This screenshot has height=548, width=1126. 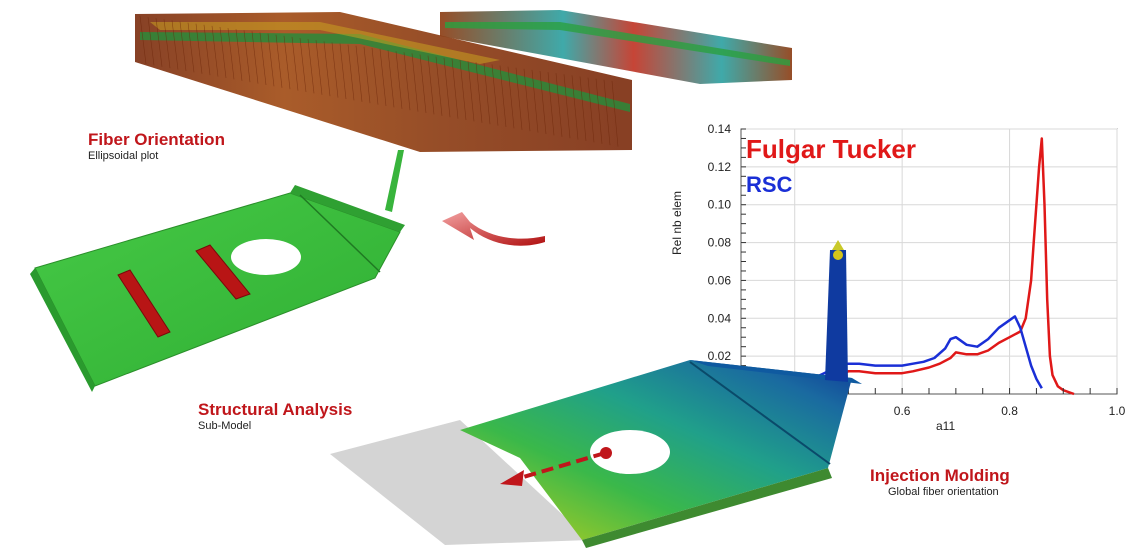 I want to click on y-axis-label: Rel nb elem, so click(x=677, y=222).